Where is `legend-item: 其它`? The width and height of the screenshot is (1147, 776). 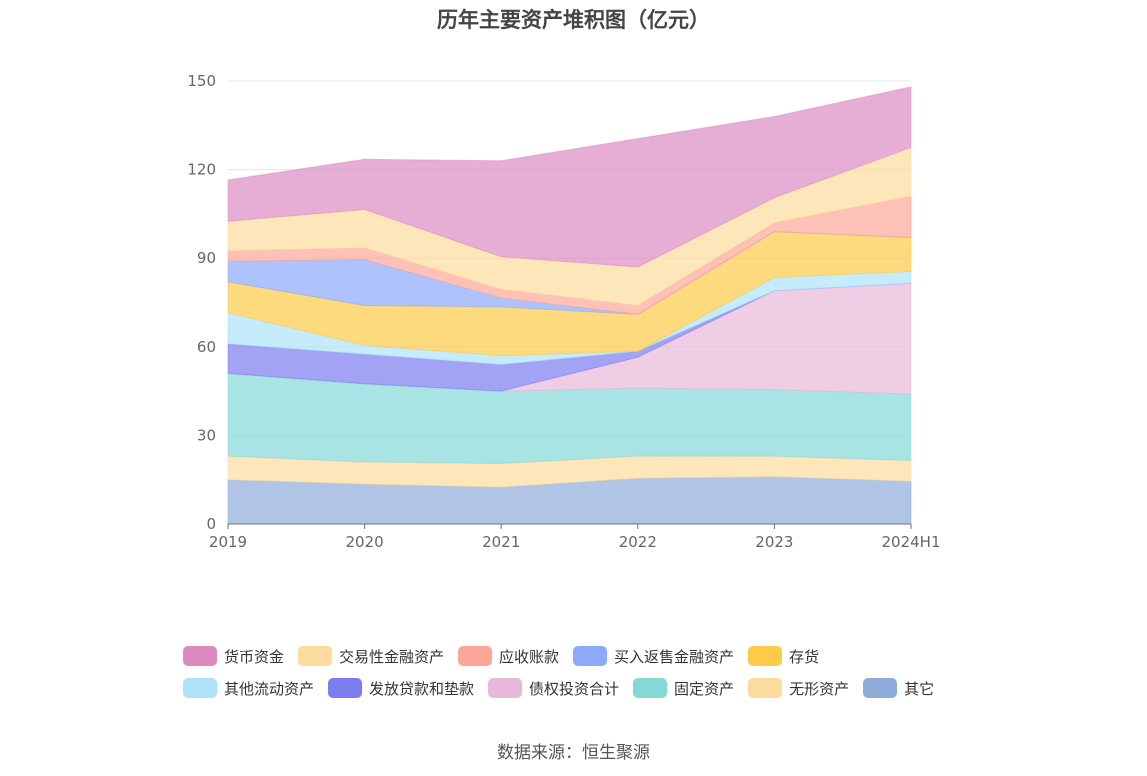 legend-item: 其它 is located at coordinates (898, 688).